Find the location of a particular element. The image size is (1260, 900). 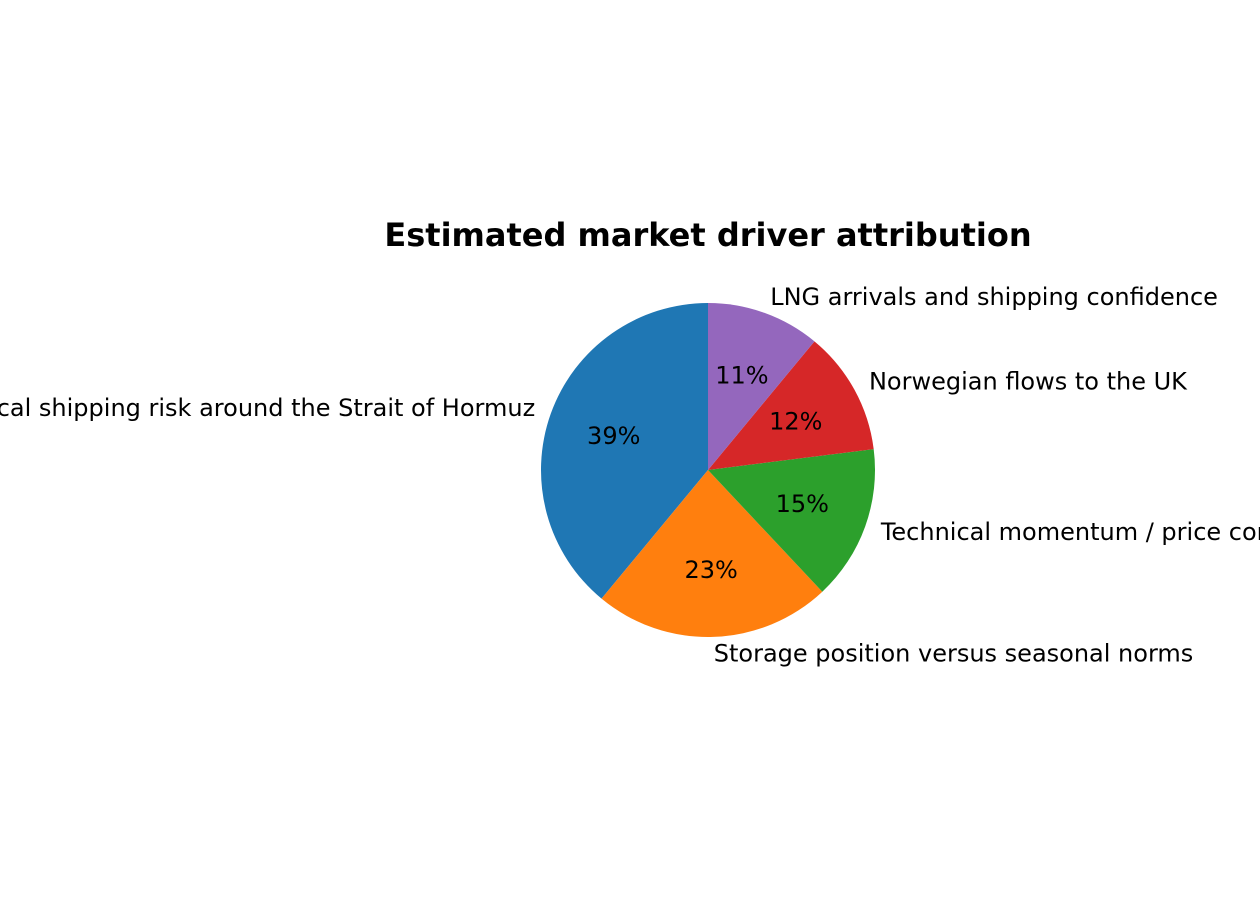

slice-category-label: Norwegian flows to the UK is located at coordinates (1028, 382).